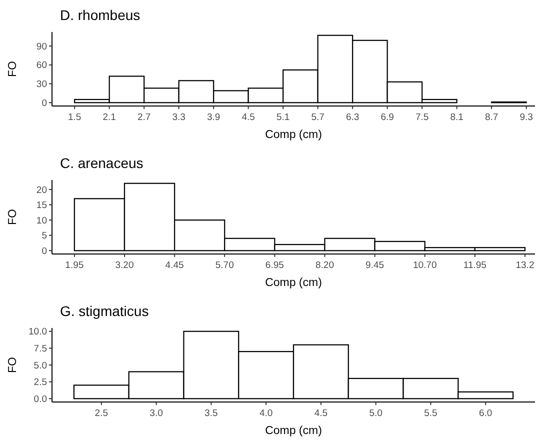  Describe the element at coordinates (124, 265) in the screenshot. I see `x-tick-label: 3.20` at that location.